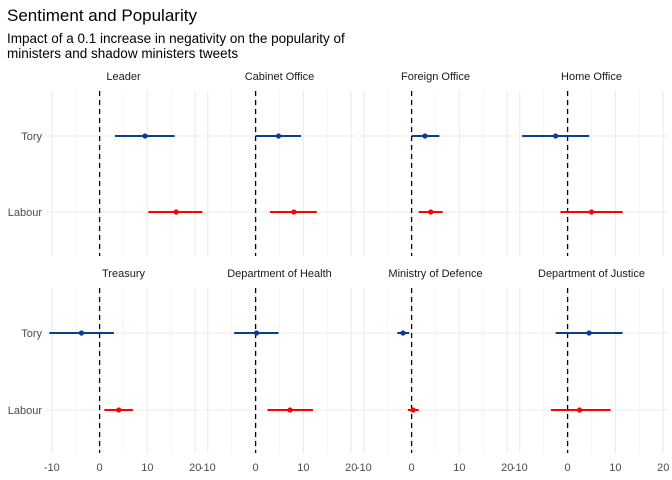  I want to click on facet-department-of-health: Department of Health -10 0 10 20, so click(279, 371).